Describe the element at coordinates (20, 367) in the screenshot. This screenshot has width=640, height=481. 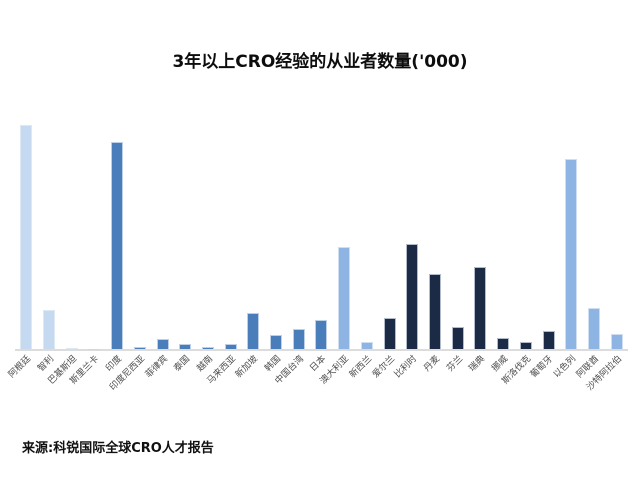
I see `x-axis-label: 阿根廷` at that location.